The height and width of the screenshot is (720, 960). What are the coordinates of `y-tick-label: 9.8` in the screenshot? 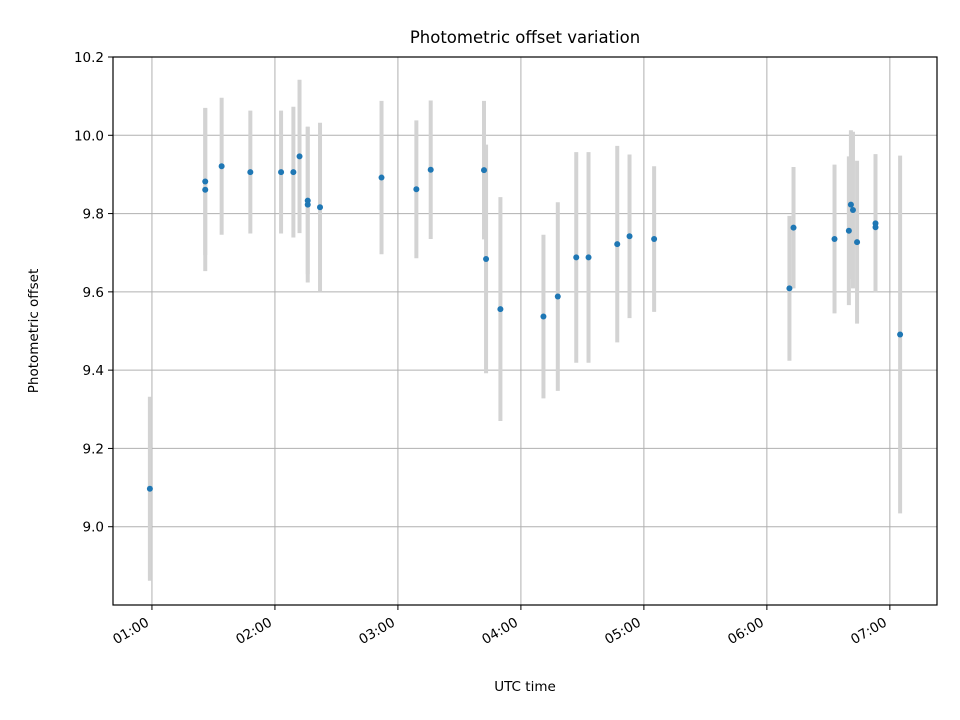 It's located at (93, 215).